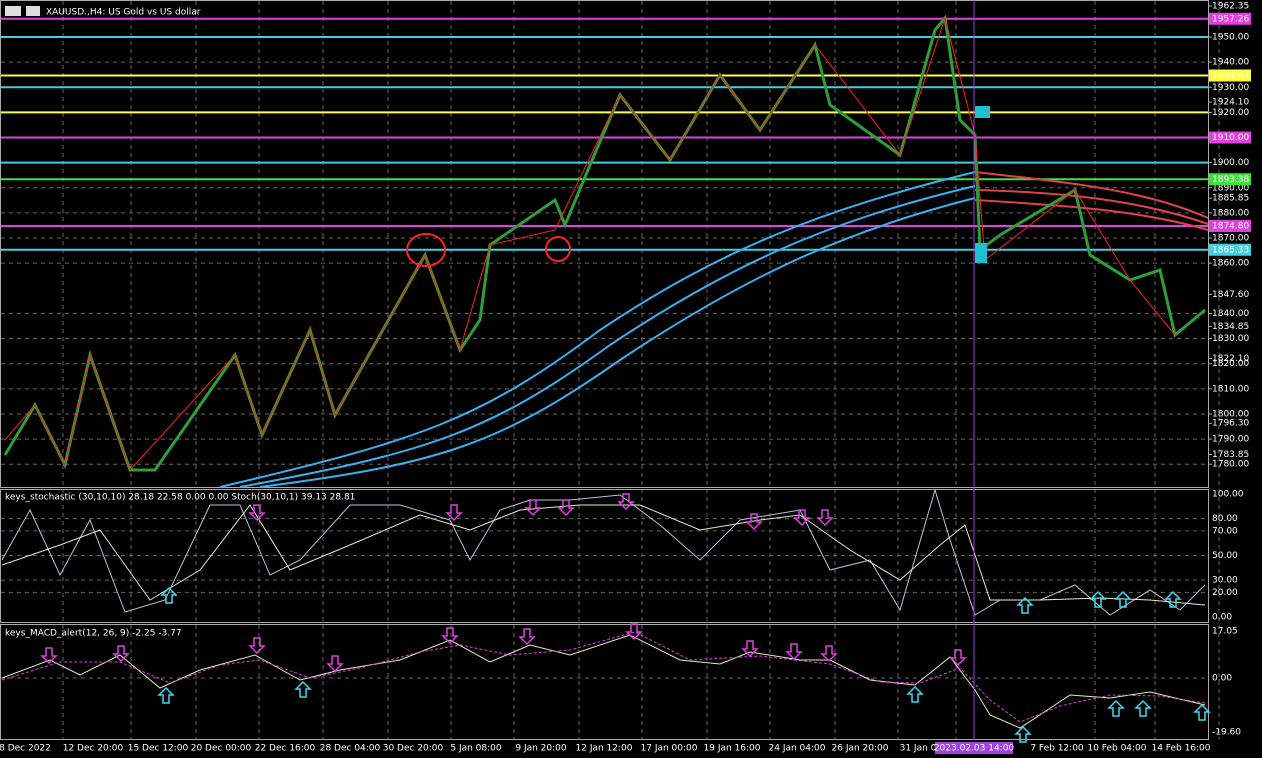 This screenshot has width=1262, height=758. I want to click on price-label: 1790.00, so click(1230, 440).